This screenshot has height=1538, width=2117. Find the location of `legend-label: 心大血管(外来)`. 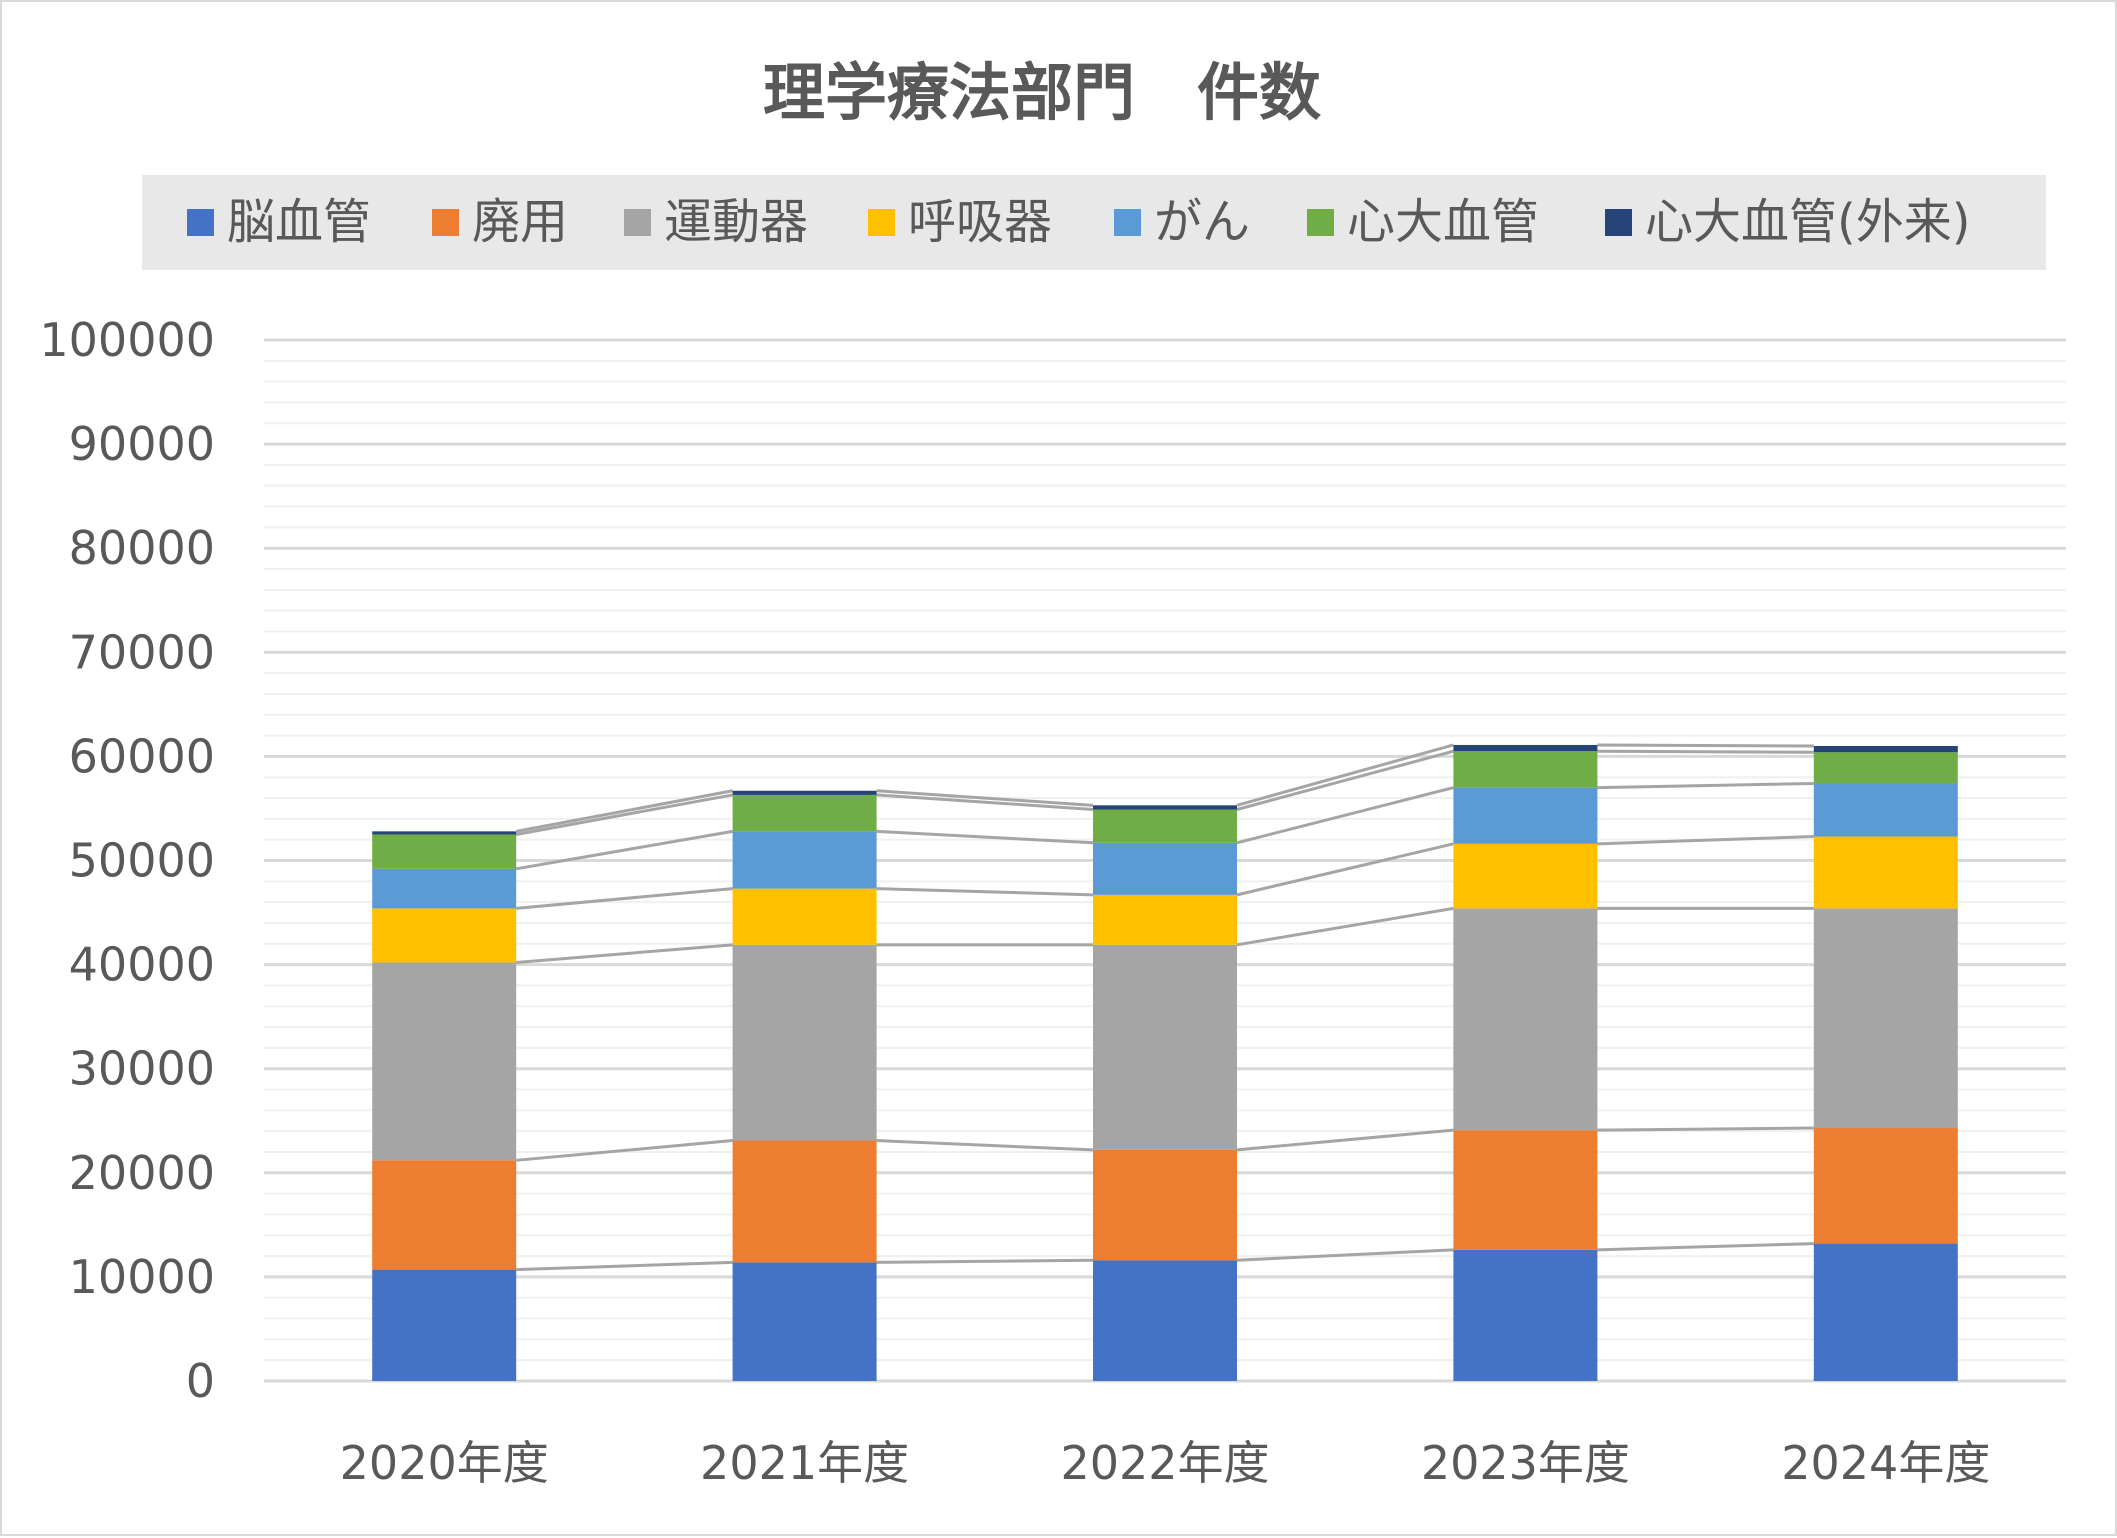

legend-label: 心大血管(外来) is located at coordinates (1807, 222).